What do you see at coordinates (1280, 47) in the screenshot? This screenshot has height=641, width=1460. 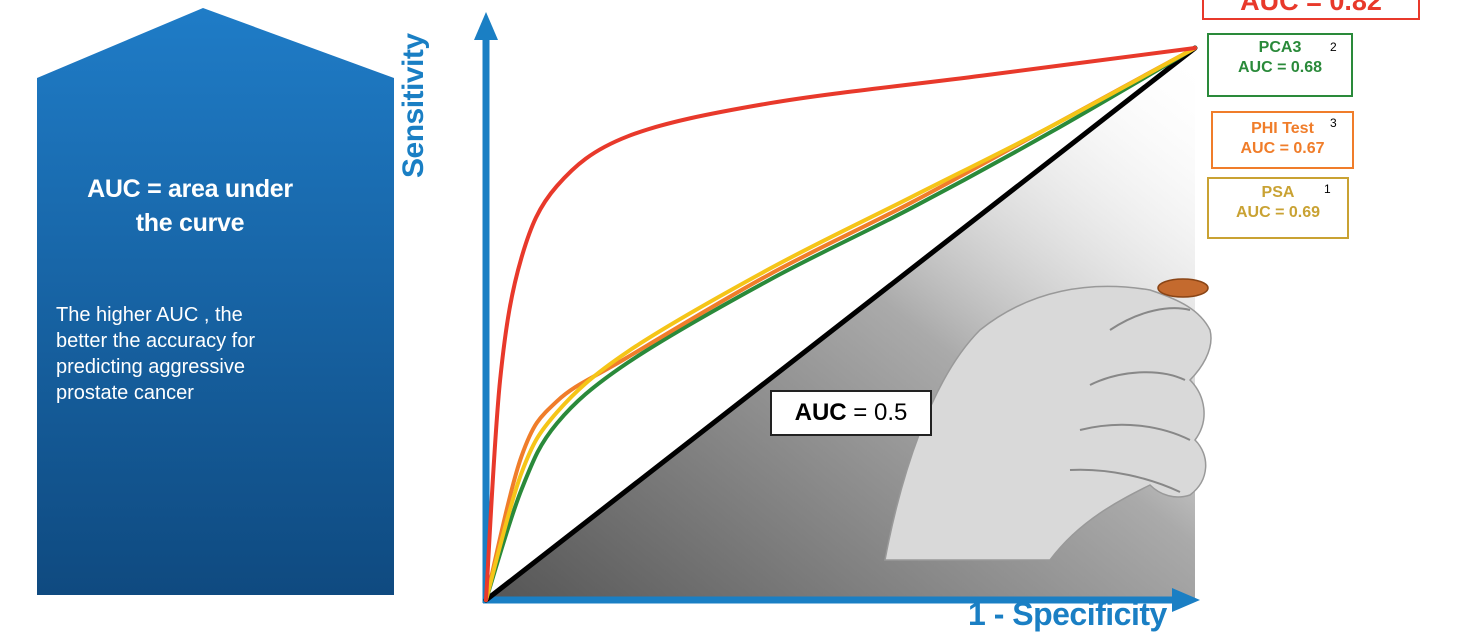 I see `legend-pca3-name: PCA3` at bounding box center [1280, 47].